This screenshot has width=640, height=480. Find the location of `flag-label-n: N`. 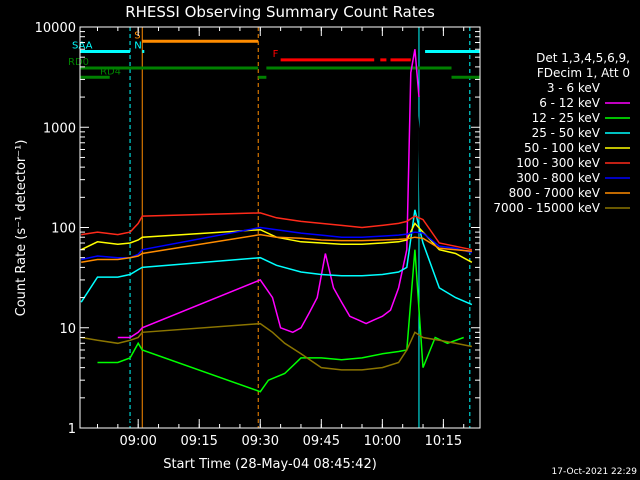

flag-label-n: N is located at coordinates (137, 45).